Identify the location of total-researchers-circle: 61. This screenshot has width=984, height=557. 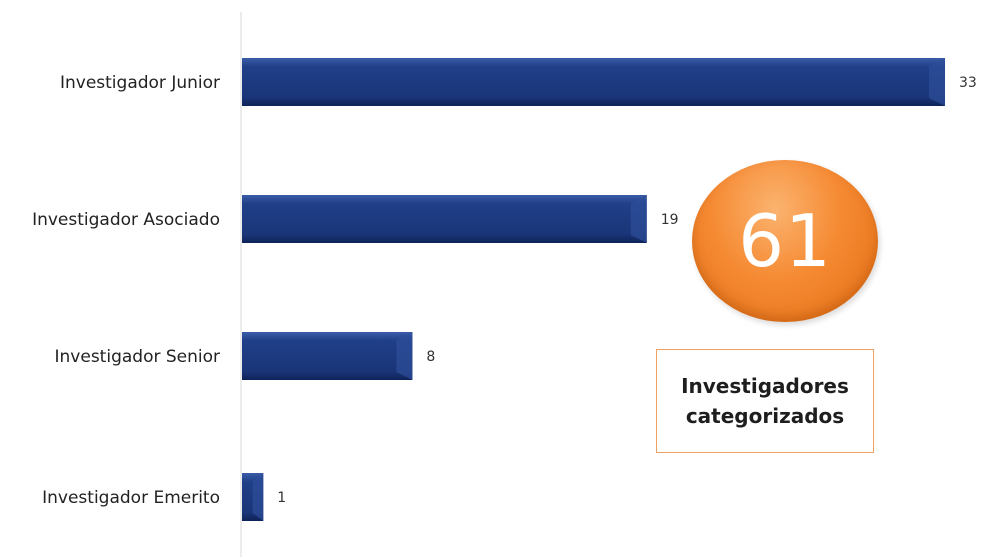
(785, 241).